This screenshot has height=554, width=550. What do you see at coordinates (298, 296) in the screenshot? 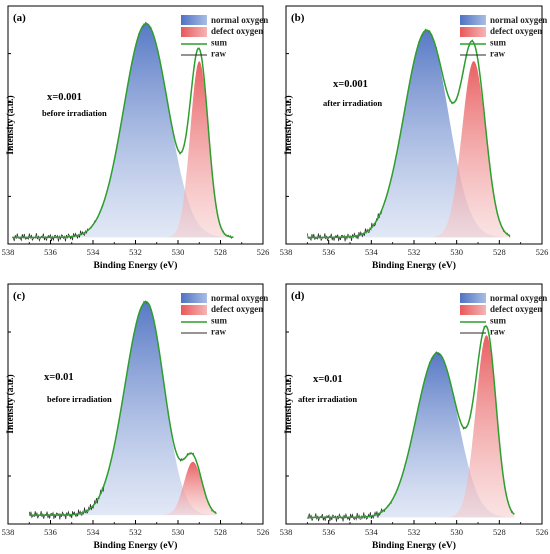
I see `panel-label: (d)` at bounding box center [298, 296].